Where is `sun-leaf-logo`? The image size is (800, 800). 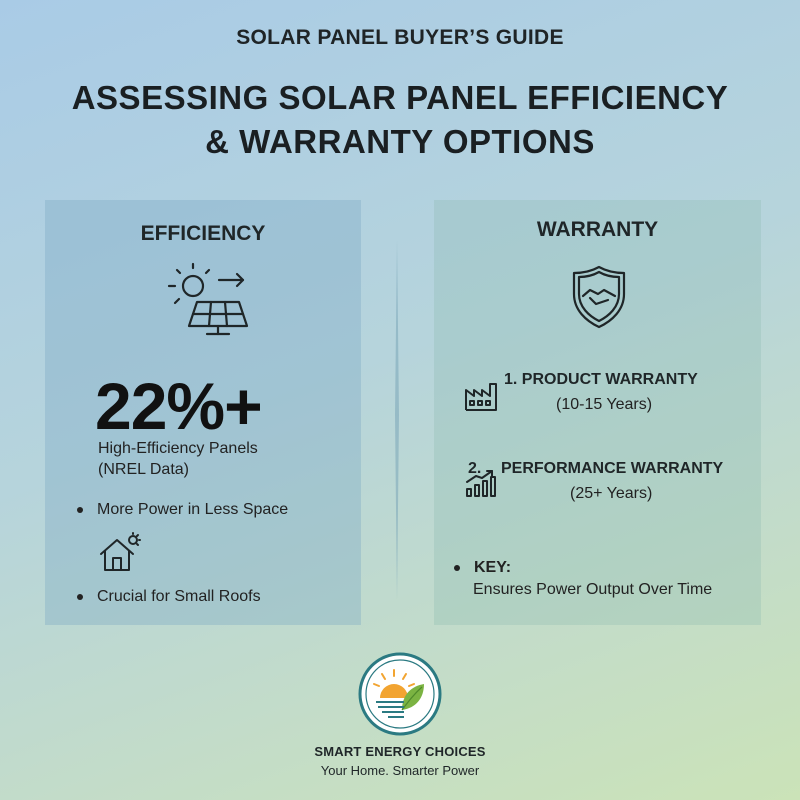 sun-leaf-logo is located at coordinates (400, 694).